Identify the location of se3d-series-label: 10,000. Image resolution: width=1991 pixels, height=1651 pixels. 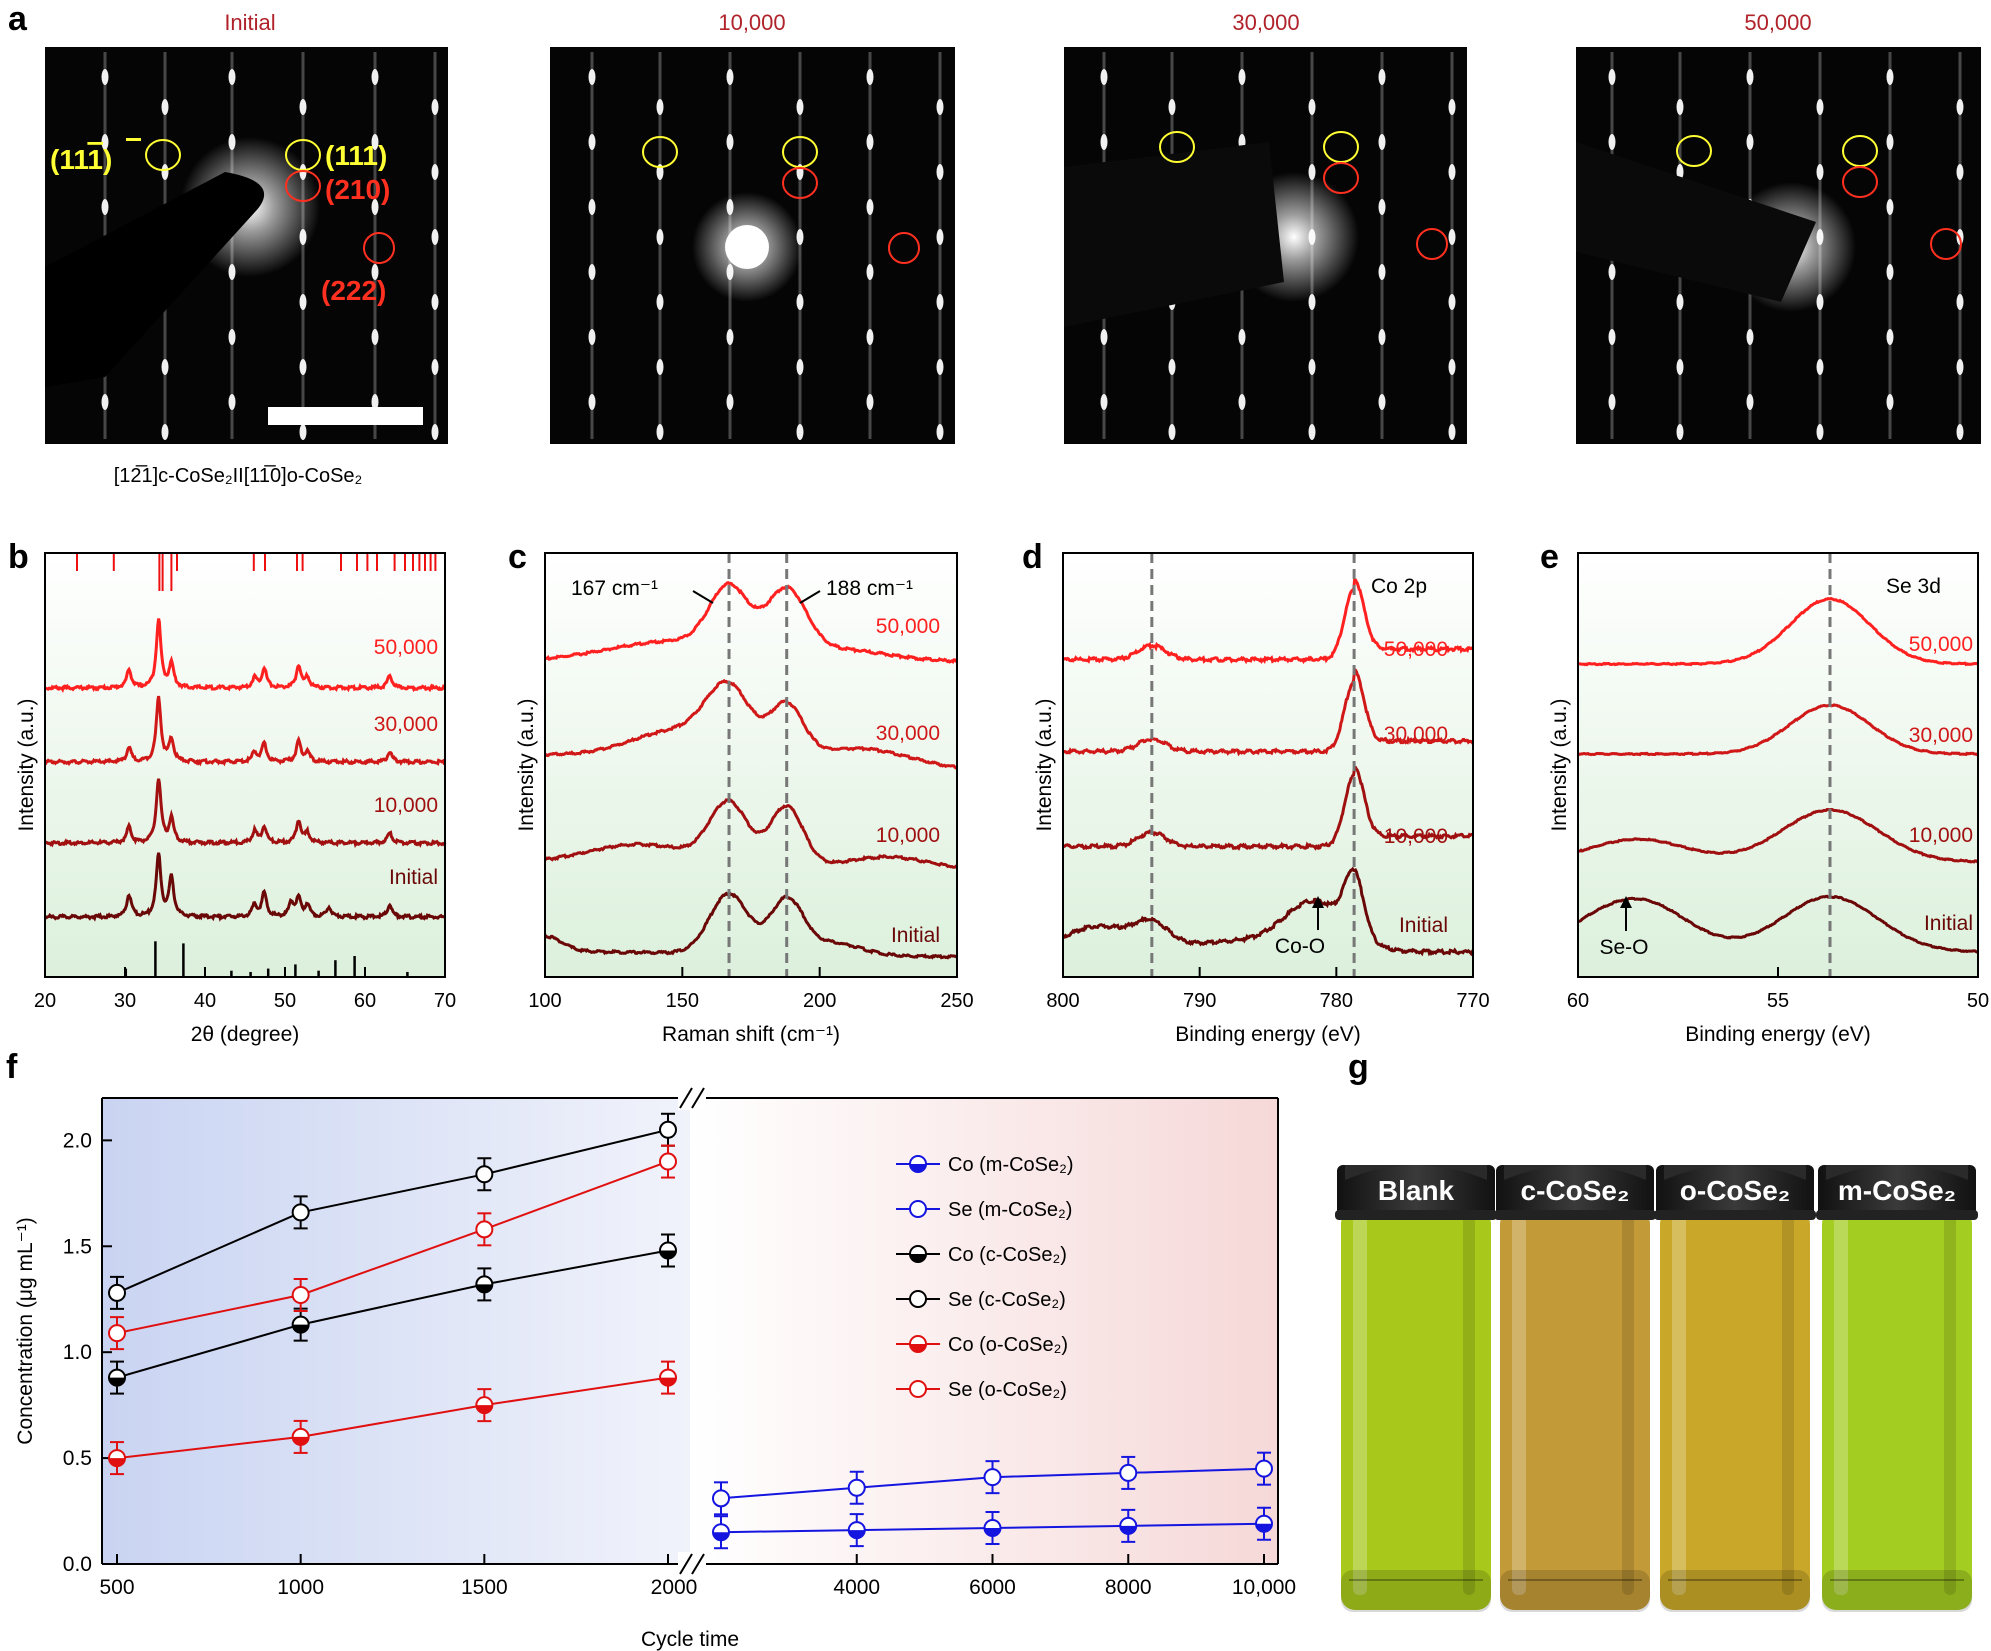
(1941, 835).